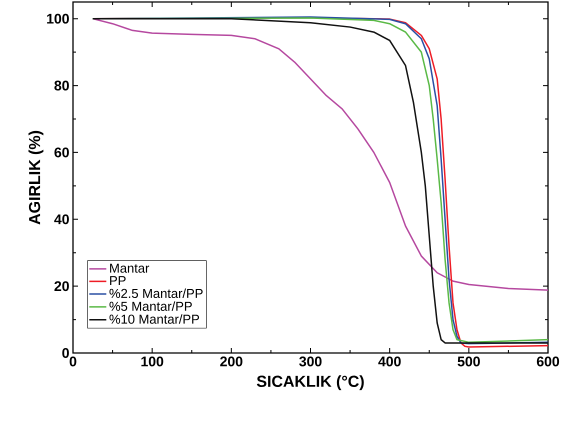 Image resolution: width=564 pixels, height=427 pixels. Describe the element at coordinates (151, 306) in the screenshot. I see `legend-label: %5 Mantar/PP` at that location.